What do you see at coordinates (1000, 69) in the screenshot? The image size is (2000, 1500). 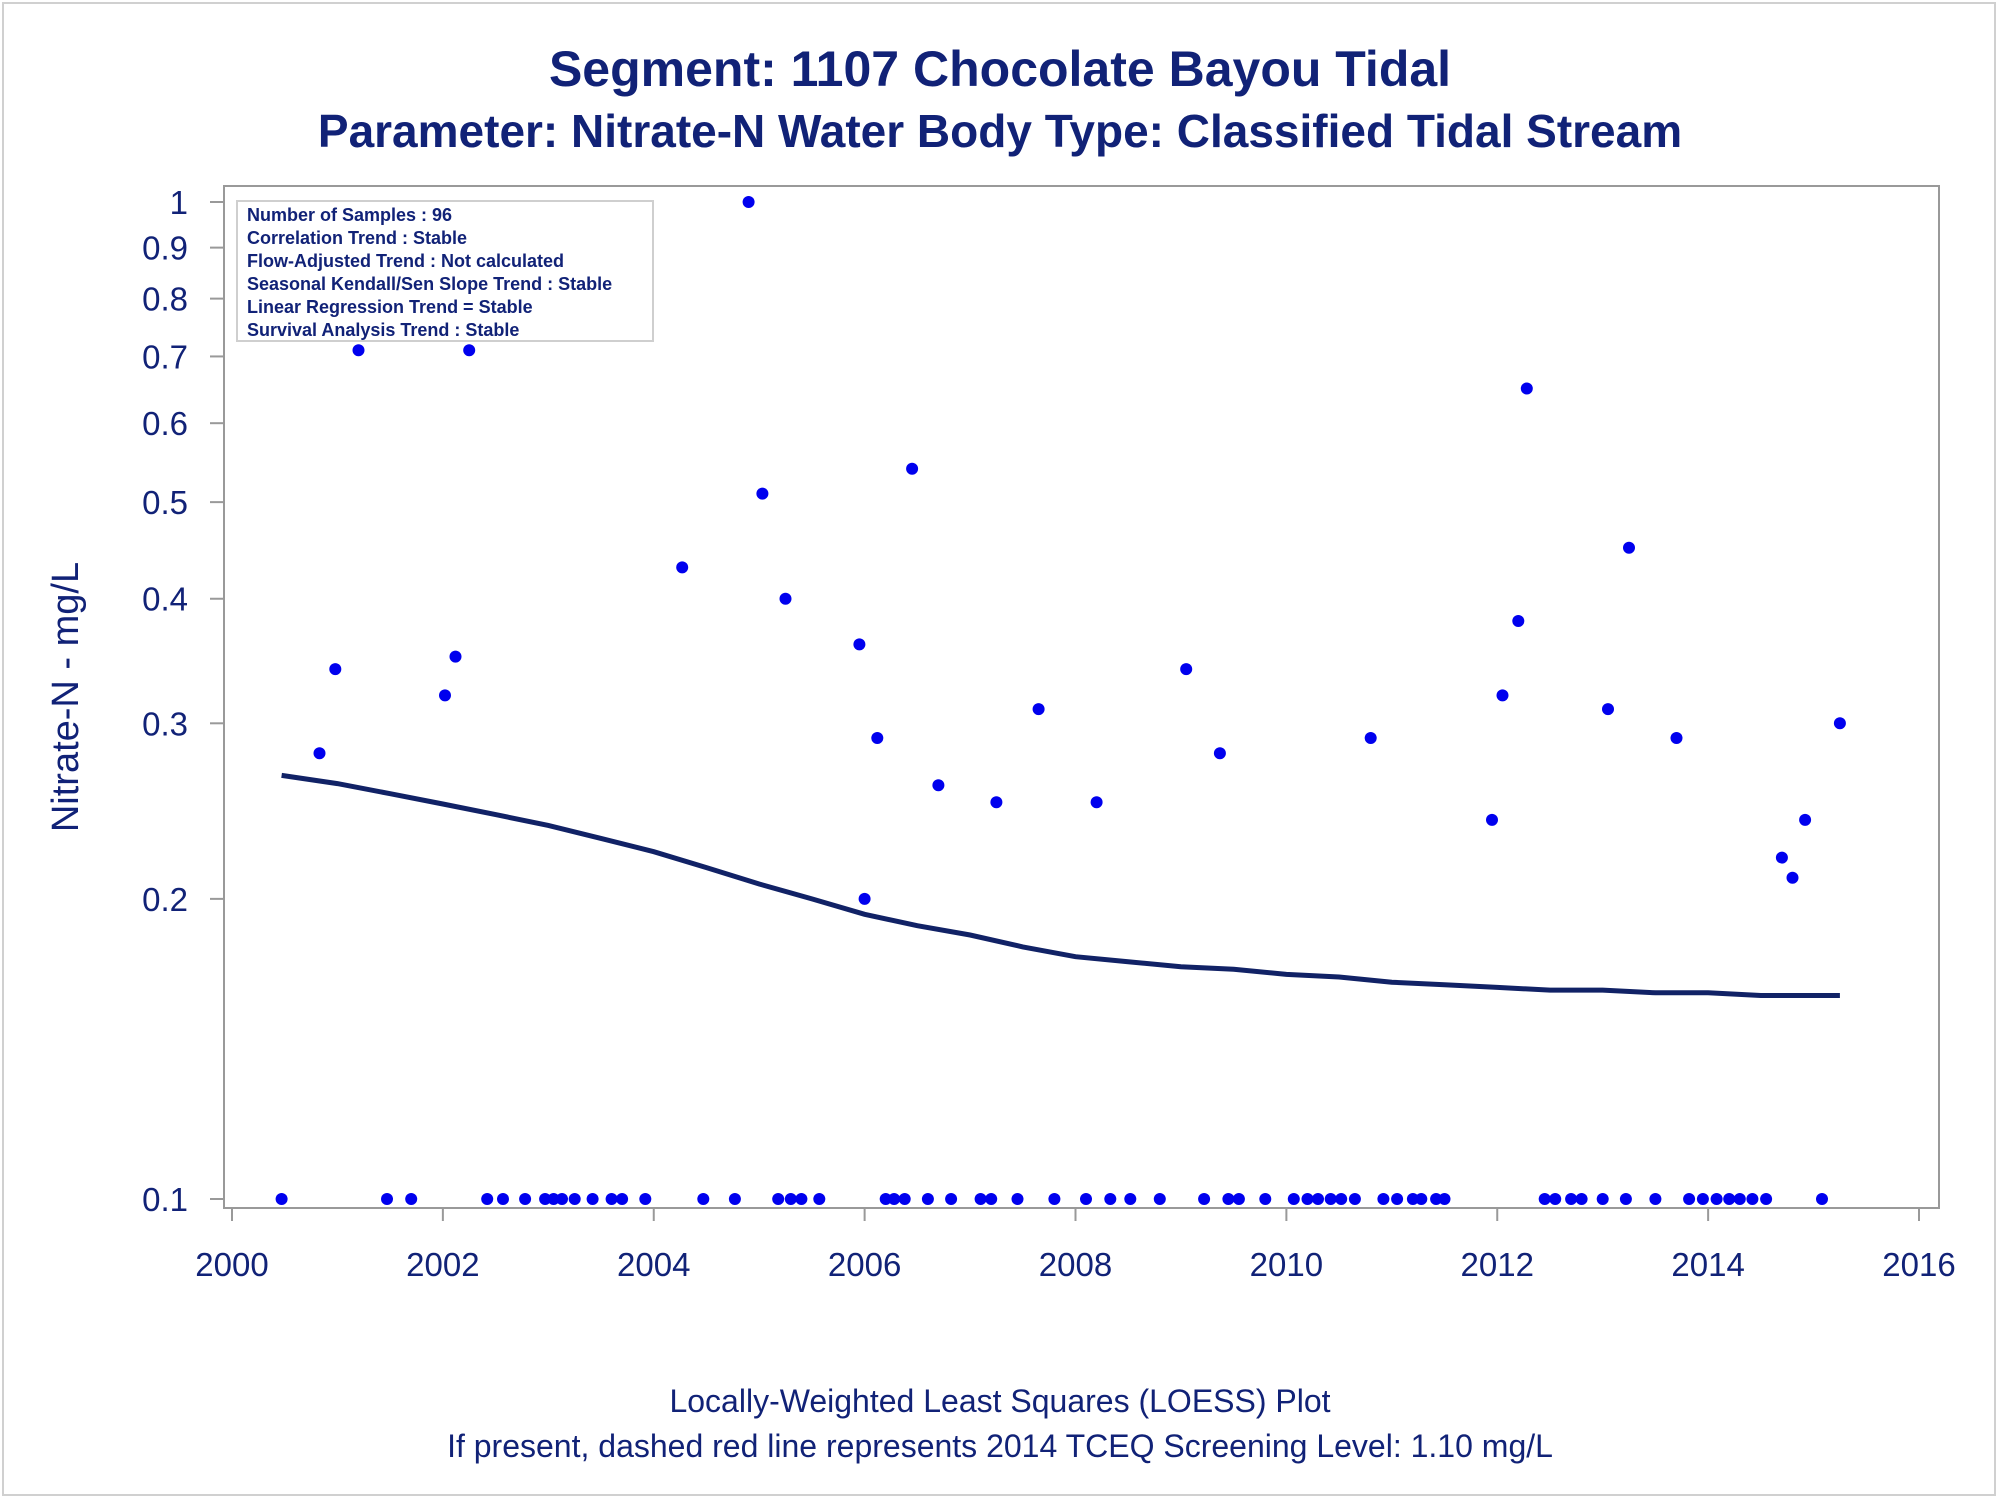 I see `chart-title: Segment: 1107 Chocolate Bayou Tidal` at bounding box center [1000, 69].